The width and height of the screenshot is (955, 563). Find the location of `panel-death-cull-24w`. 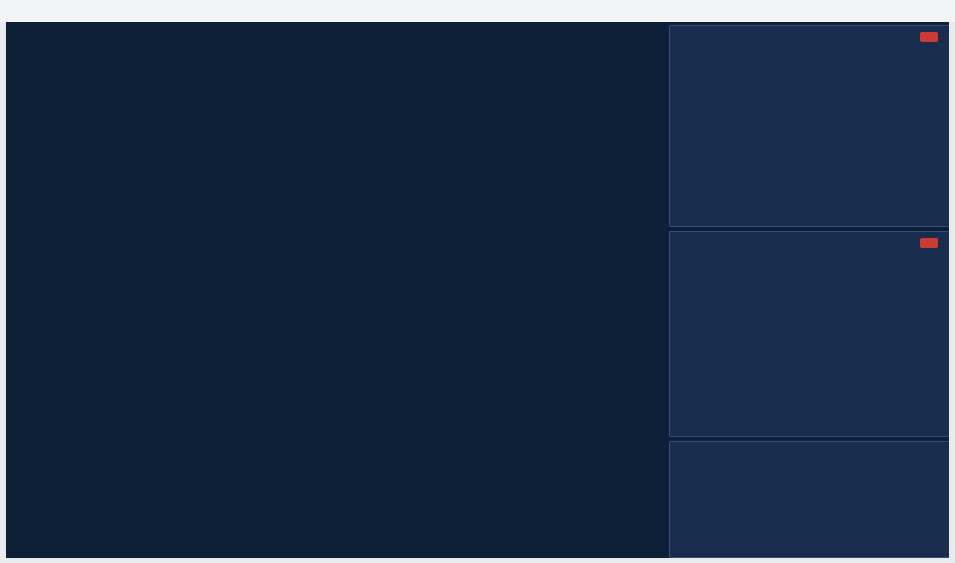

panel-death-cull-24w is located at coordinates (809, 499).